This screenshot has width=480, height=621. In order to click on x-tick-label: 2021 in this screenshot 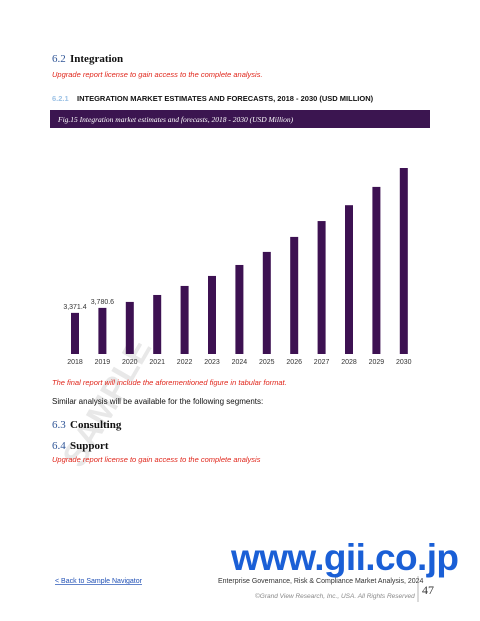, I will do `click(157, 362)`.